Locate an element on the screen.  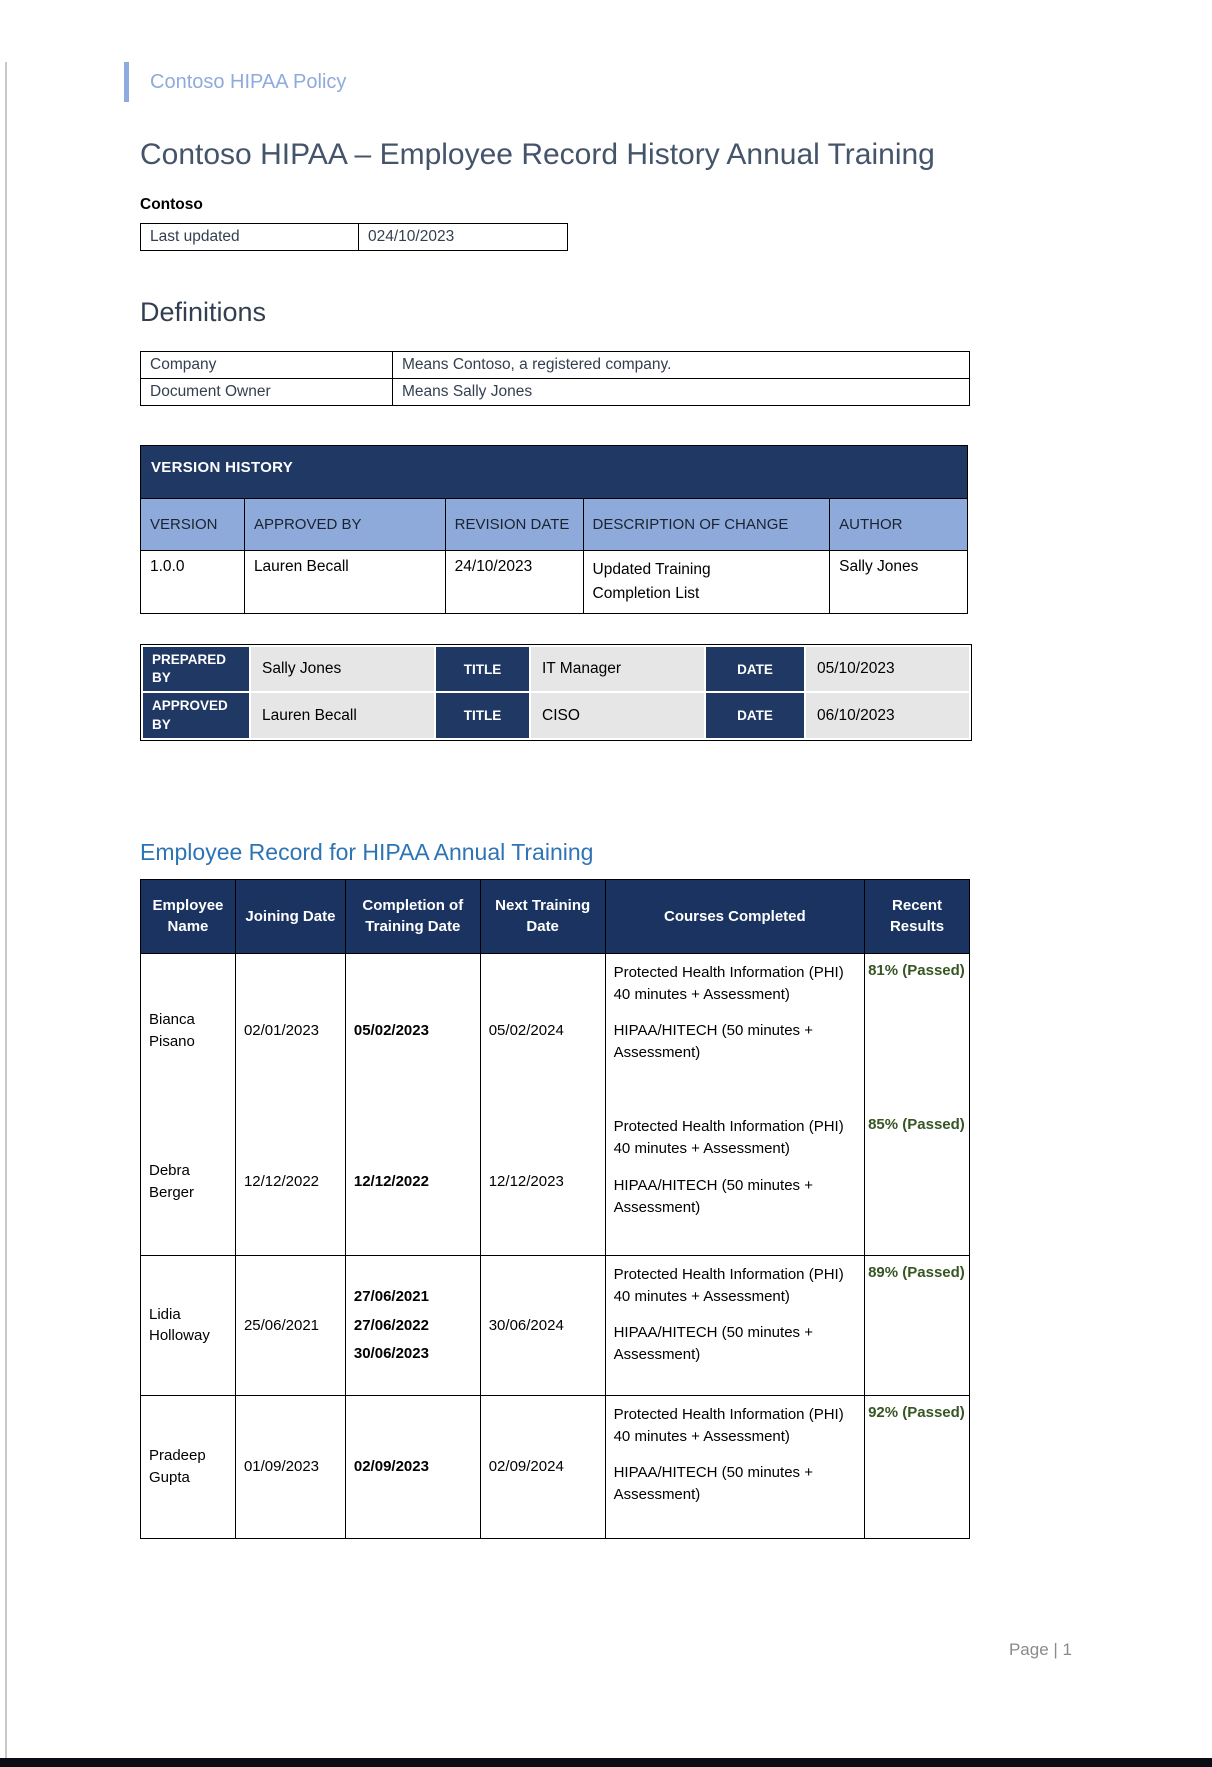
company-name: Contoso is located at coordinates (171, 204).